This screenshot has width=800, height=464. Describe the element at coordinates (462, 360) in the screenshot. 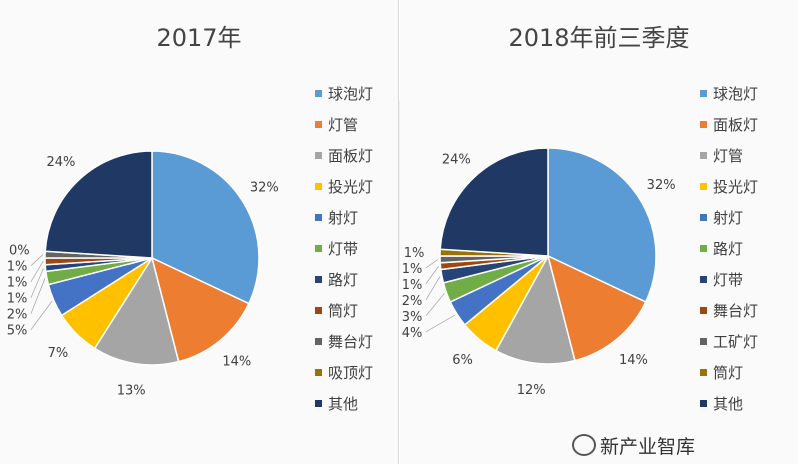

I see `data-label: 6%` at that location.